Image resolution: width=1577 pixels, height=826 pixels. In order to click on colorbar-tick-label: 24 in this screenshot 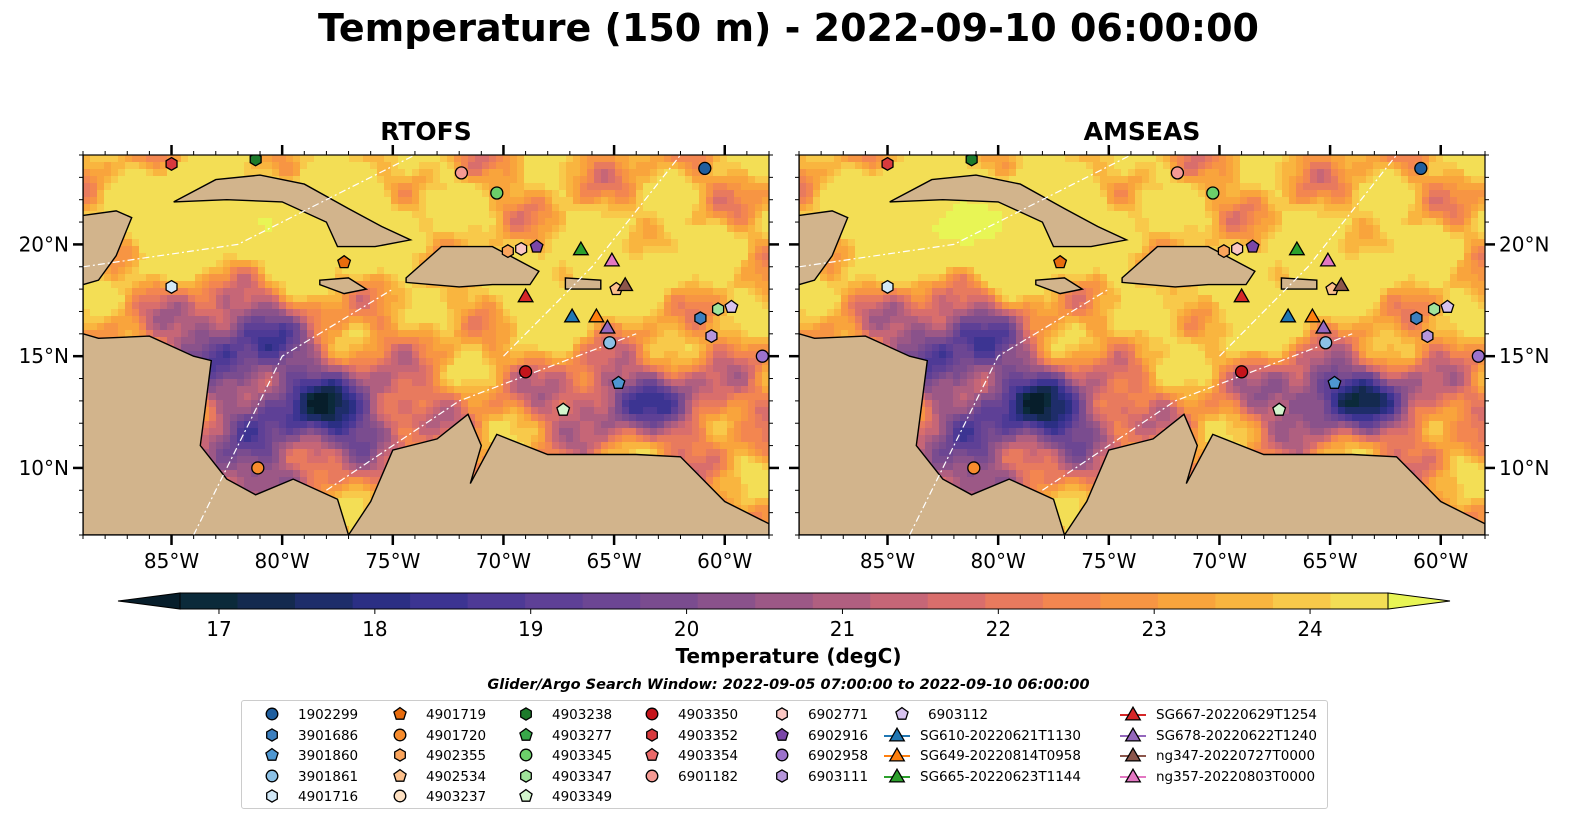, I will do `click(1309, 629)`.